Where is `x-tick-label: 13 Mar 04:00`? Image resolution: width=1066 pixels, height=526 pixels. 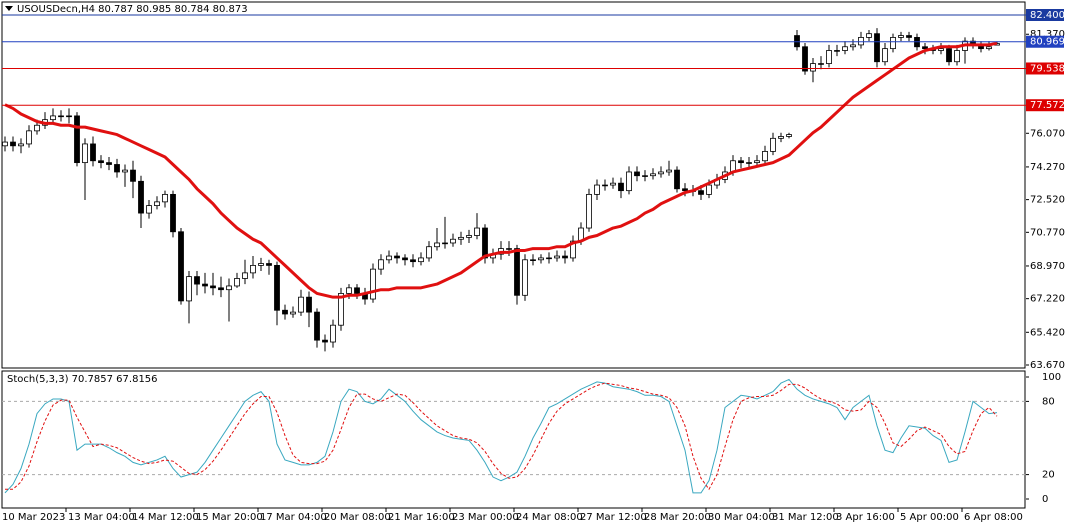
x-tick-label: 13 Mar 04:00 is located at coordinates (101, 517).